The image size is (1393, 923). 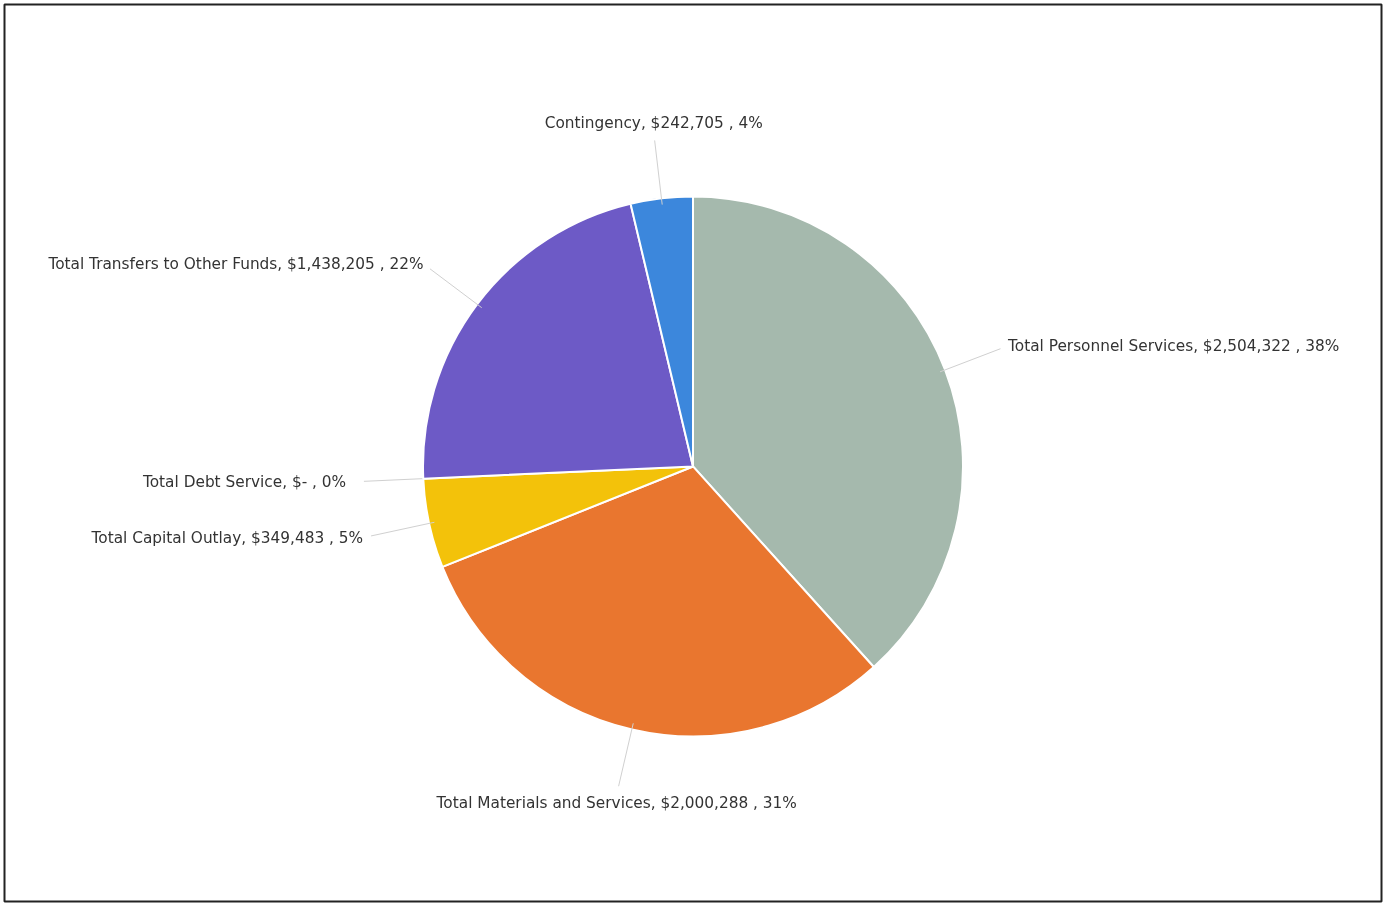 What do you see at coordinates (227, 537) in the screenshot?
I see `slice-label: Total Capital Outlay, $349,483 , 5%` at bounding box center [227, 537].